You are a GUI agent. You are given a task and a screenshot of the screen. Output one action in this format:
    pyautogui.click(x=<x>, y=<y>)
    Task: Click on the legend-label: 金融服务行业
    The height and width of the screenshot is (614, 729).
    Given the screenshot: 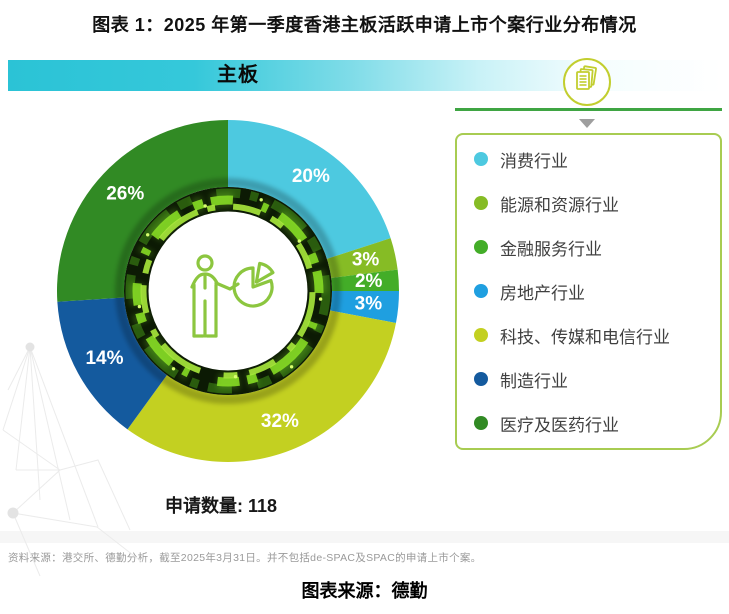 What is the action you would take?
    pyautogui.click(x=551, y=249)
    